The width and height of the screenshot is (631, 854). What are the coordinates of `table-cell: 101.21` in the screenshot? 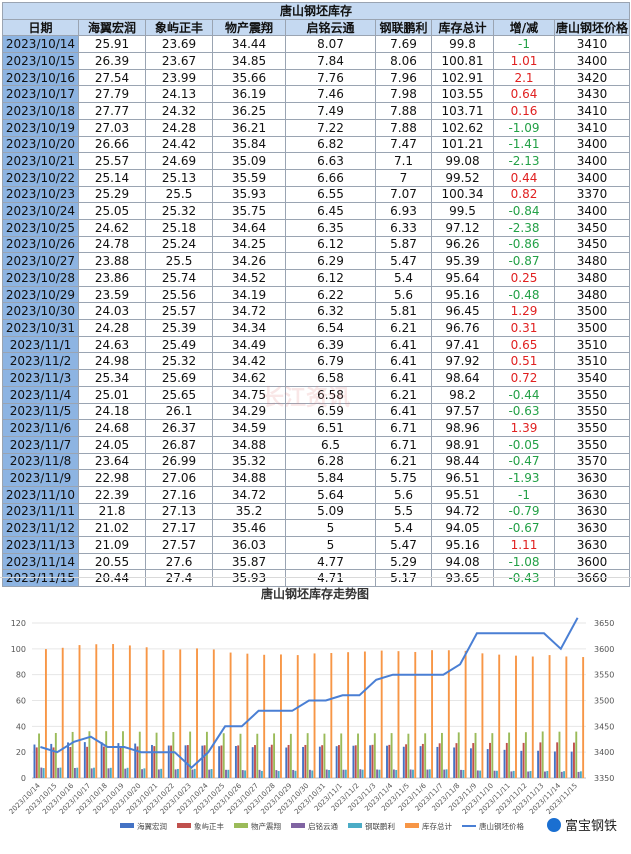 It's located at (462, 144).